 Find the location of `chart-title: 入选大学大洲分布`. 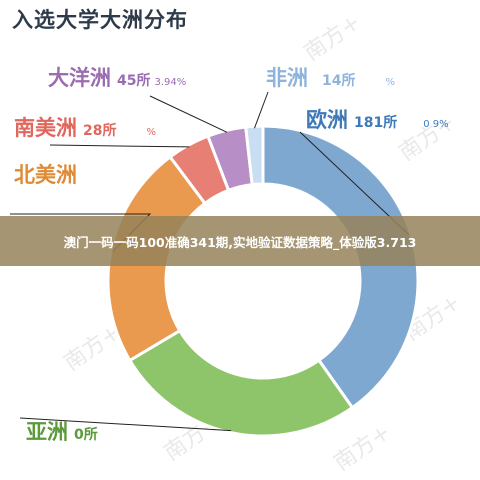

chart-title: 入选大学大洲分布 is located at coordinates (100, 20).